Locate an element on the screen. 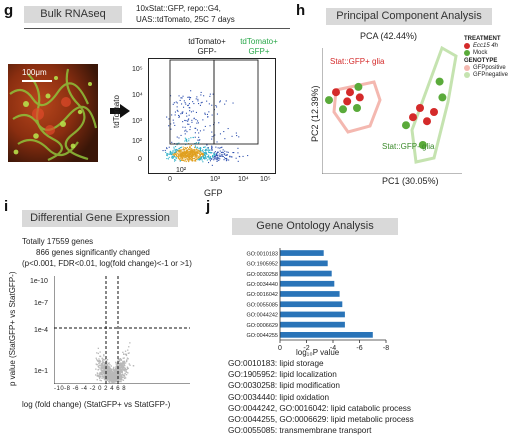 Image resolution: width=519 pixels, height=436 pixels. cluster-negative-hull is located at coordinates (434, 104).